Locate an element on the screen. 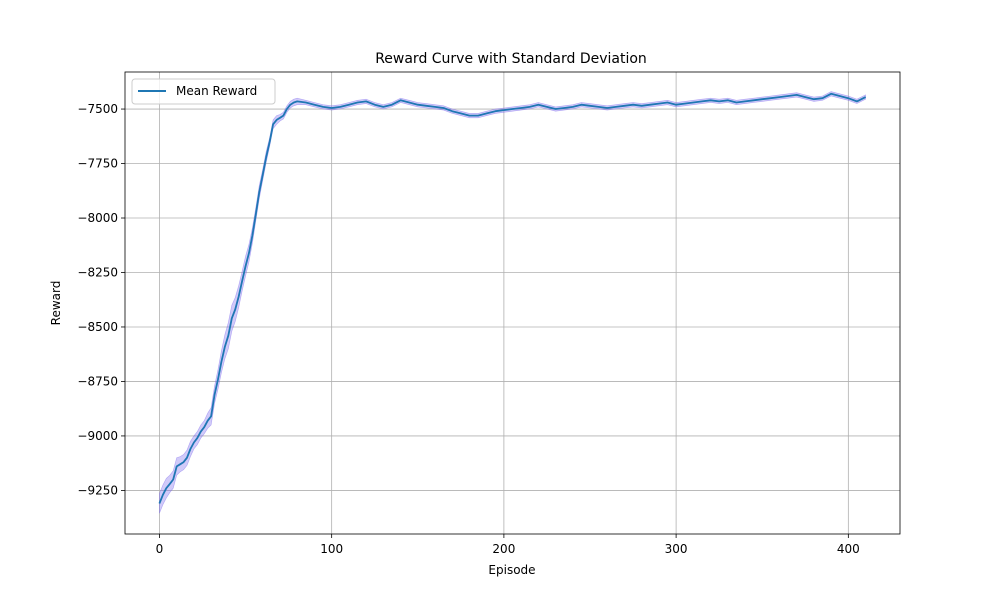 This screenshot has height=600, width=1000. legend-label-mean-reward: Mean Reward is located at coordinates (216, 91).